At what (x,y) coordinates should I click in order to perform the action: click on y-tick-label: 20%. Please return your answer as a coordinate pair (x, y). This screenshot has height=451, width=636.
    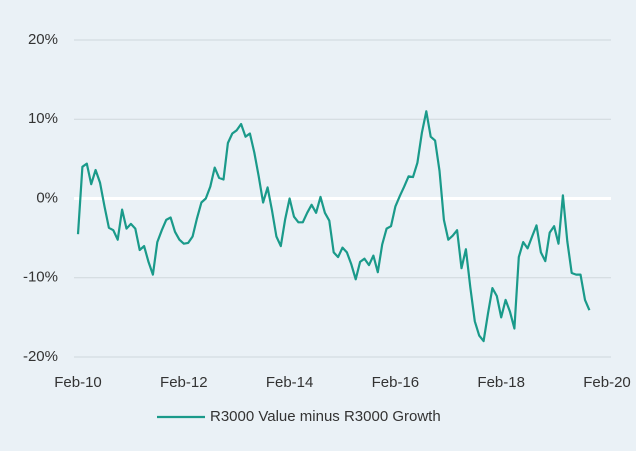
    Looking at the image, I should click on (43, 39).